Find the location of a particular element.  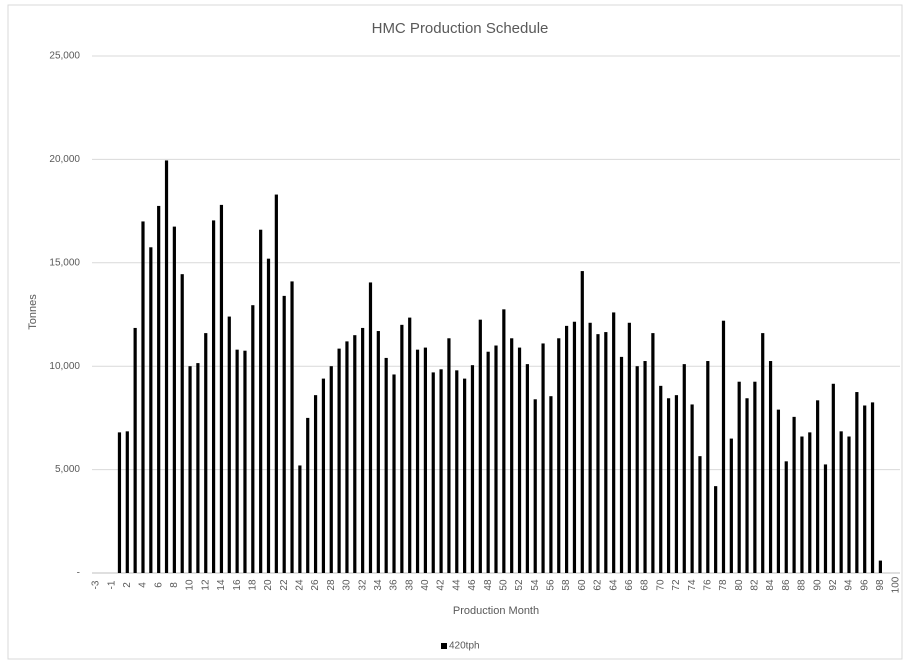

x-tick-label: 64 is located at coordinates (613, 585).